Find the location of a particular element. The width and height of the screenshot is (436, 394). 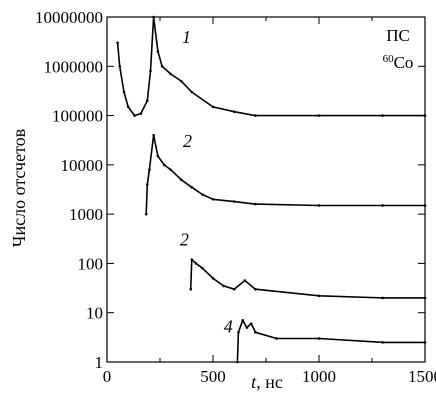

series-2: 2 is located at coordinates (285, 173).